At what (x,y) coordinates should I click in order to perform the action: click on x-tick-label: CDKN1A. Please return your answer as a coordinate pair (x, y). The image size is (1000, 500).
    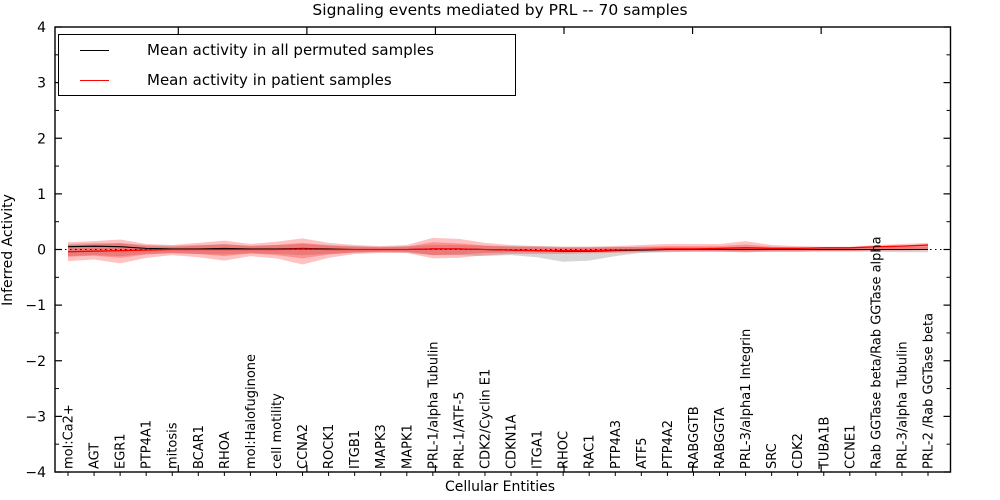
    Looking at the image, I should click on (512, 441).